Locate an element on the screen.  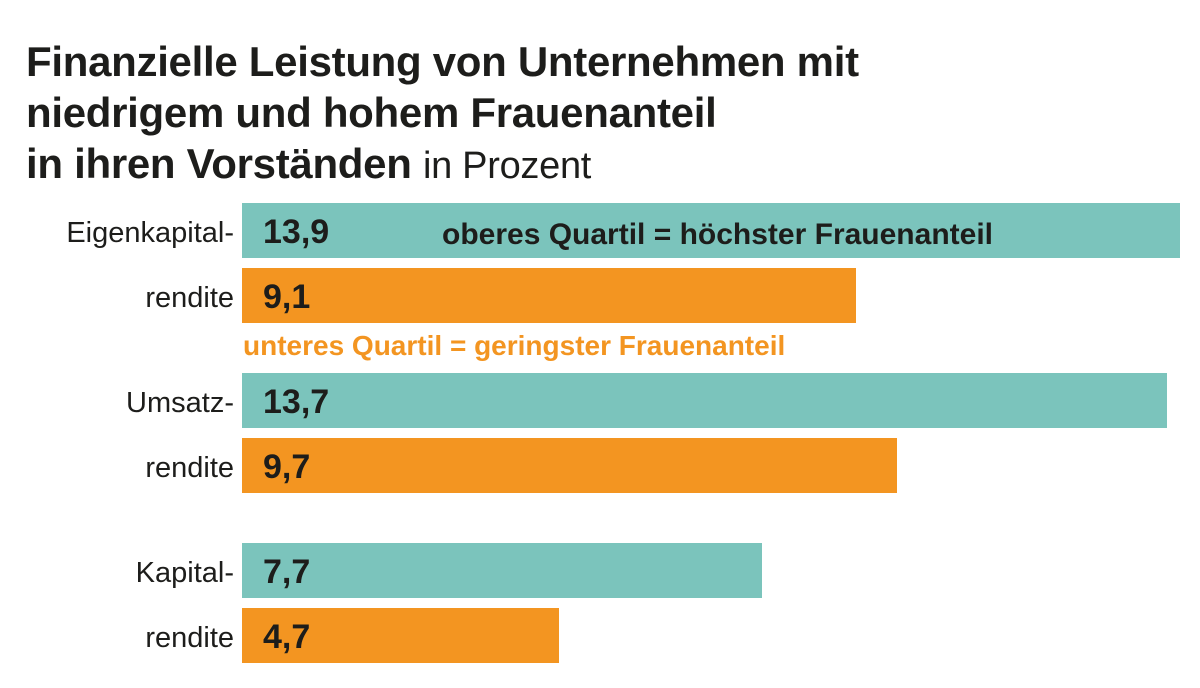
legend-upper-quartile: oberes Quartil = höchster Frauenanteil is located at coordinates (717, 234).